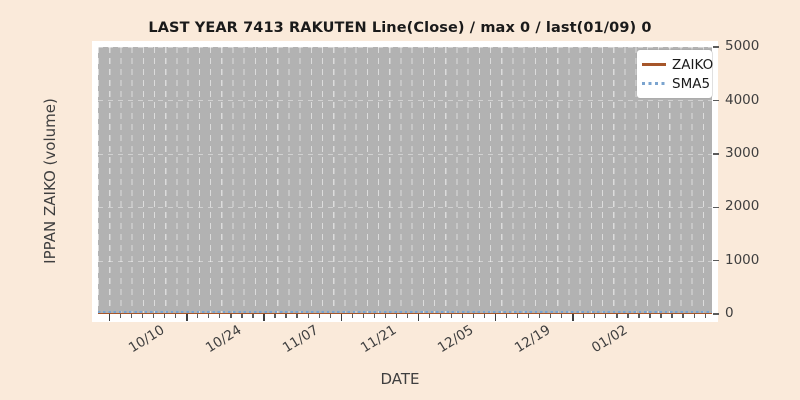 The height and width of the screenshot is (400, 800). What do you see at coordinates (224, 339) in the screenshot?
I see `x-tick-label: 10/24` at bounding box center [224, 339].